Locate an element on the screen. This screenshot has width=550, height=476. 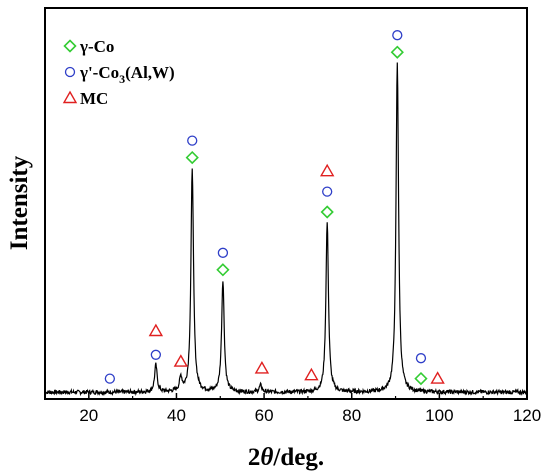
legend-circle-icon is located at coordinates (70, 72).